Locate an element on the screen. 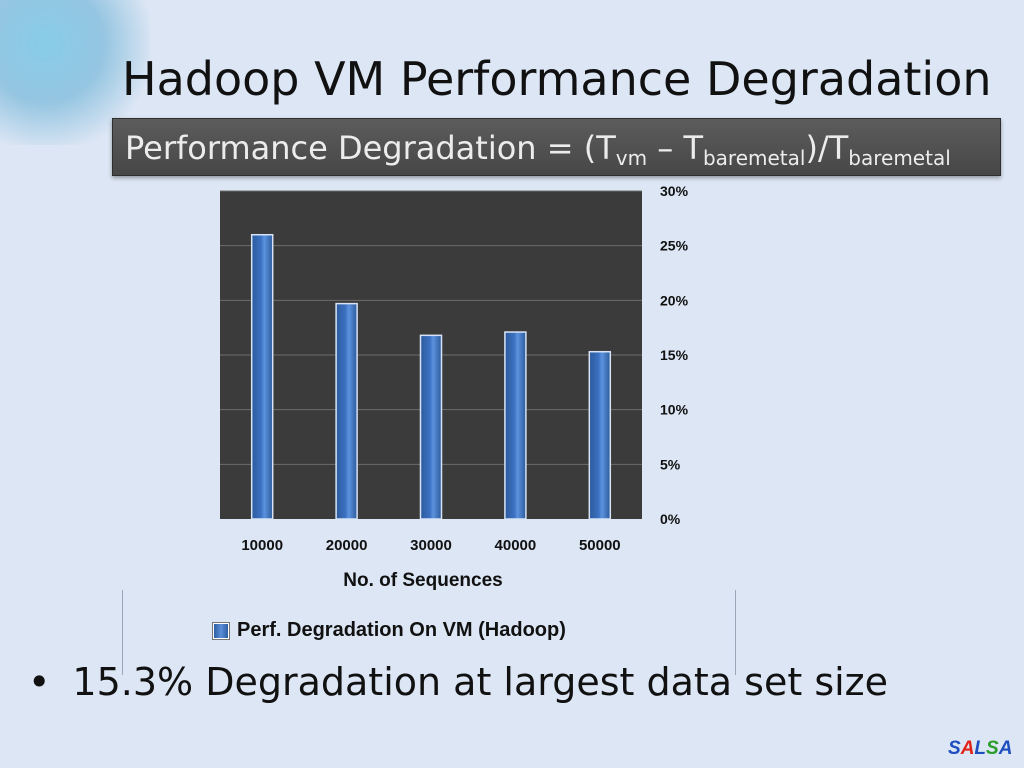 The height and width of the screenshot is (768, 1024). slide-title: Hadoop VM Performance Degradation is located at coordinates (557, 79).